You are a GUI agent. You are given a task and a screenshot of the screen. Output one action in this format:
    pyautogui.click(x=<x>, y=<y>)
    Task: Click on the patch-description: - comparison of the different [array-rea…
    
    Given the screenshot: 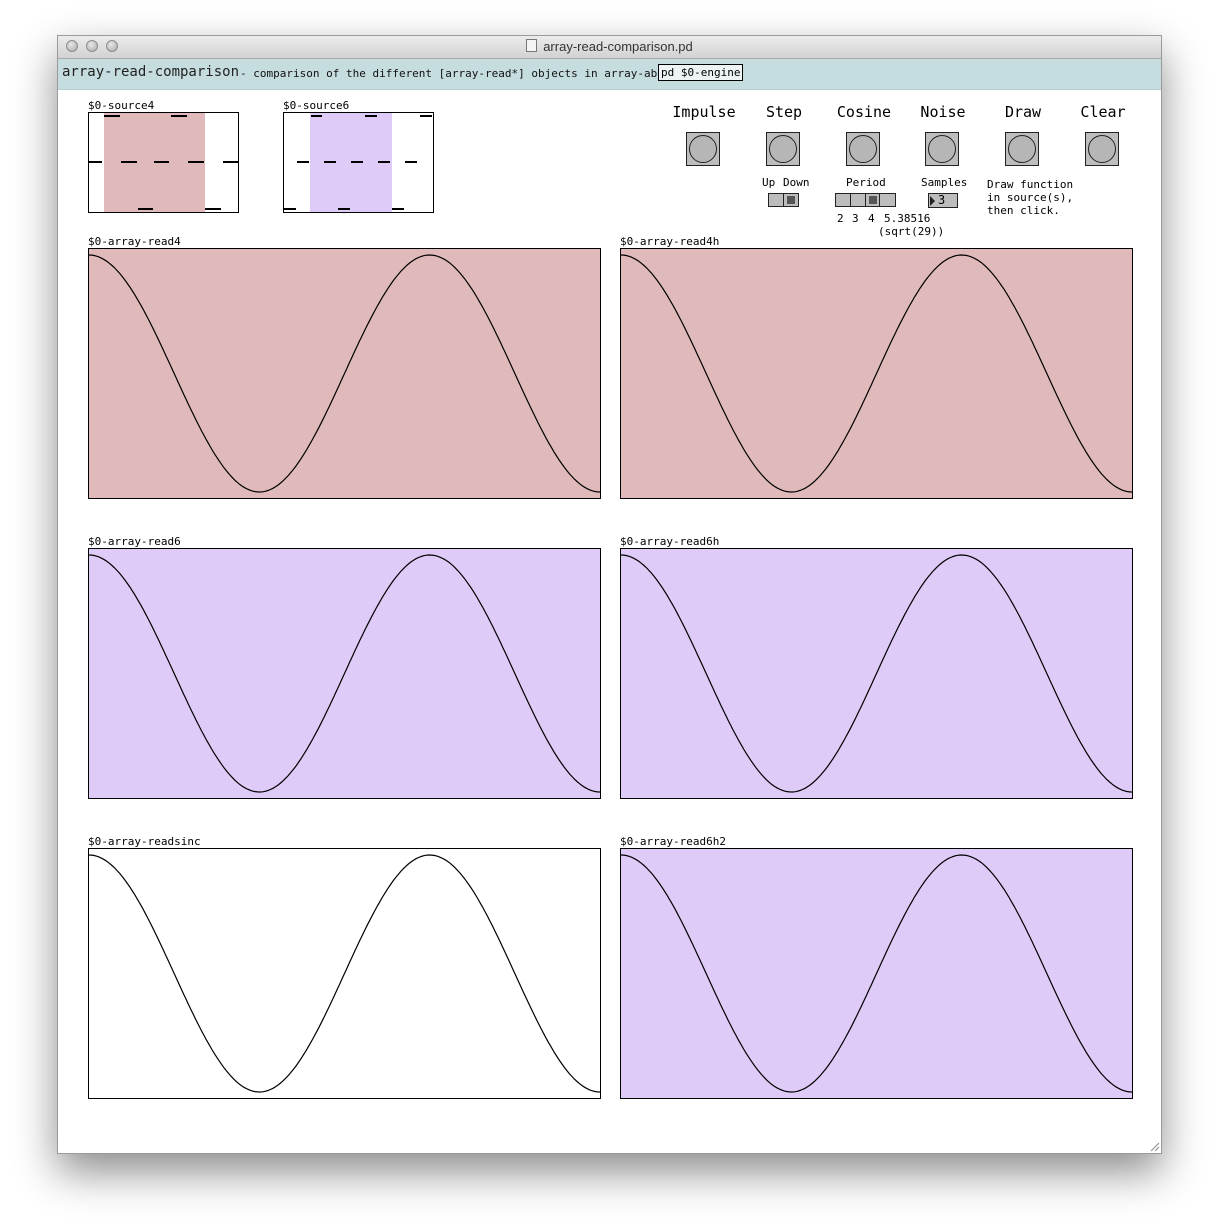 What is the action you would take?
    pyautogui.click(x=455, y=73)
    